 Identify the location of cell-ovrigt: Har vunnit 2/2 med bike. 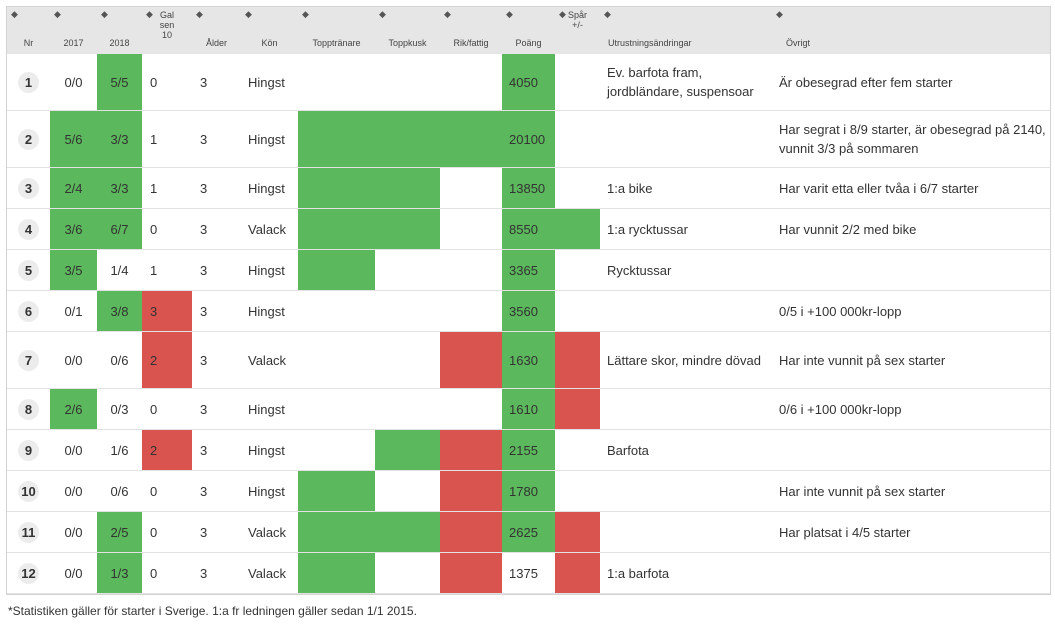
(911, 229).